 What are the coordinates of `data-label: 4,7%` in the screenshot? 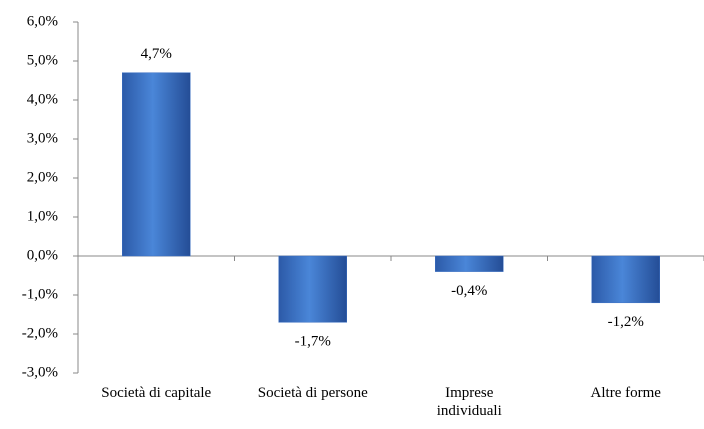 It's located at (156, 54).